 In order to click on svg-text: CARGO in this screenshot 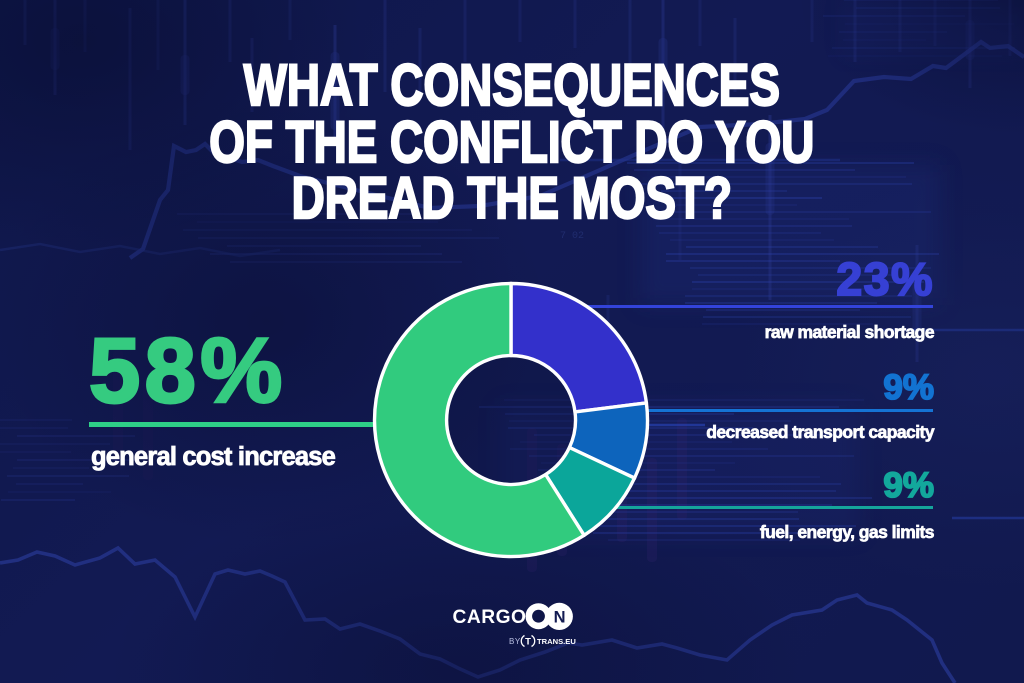, I will do `click(490, 617)`.